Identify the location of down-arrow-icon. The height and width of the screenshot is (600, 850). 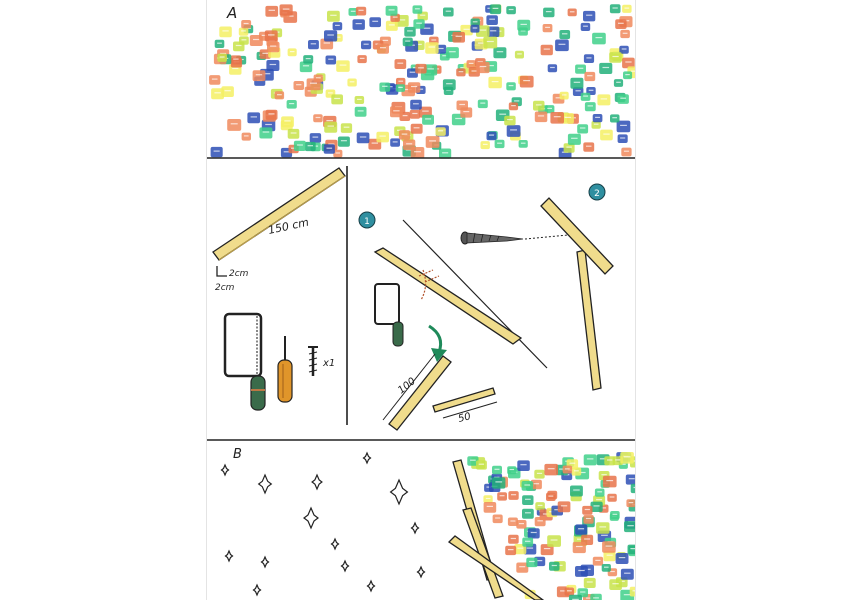
(437, 343).